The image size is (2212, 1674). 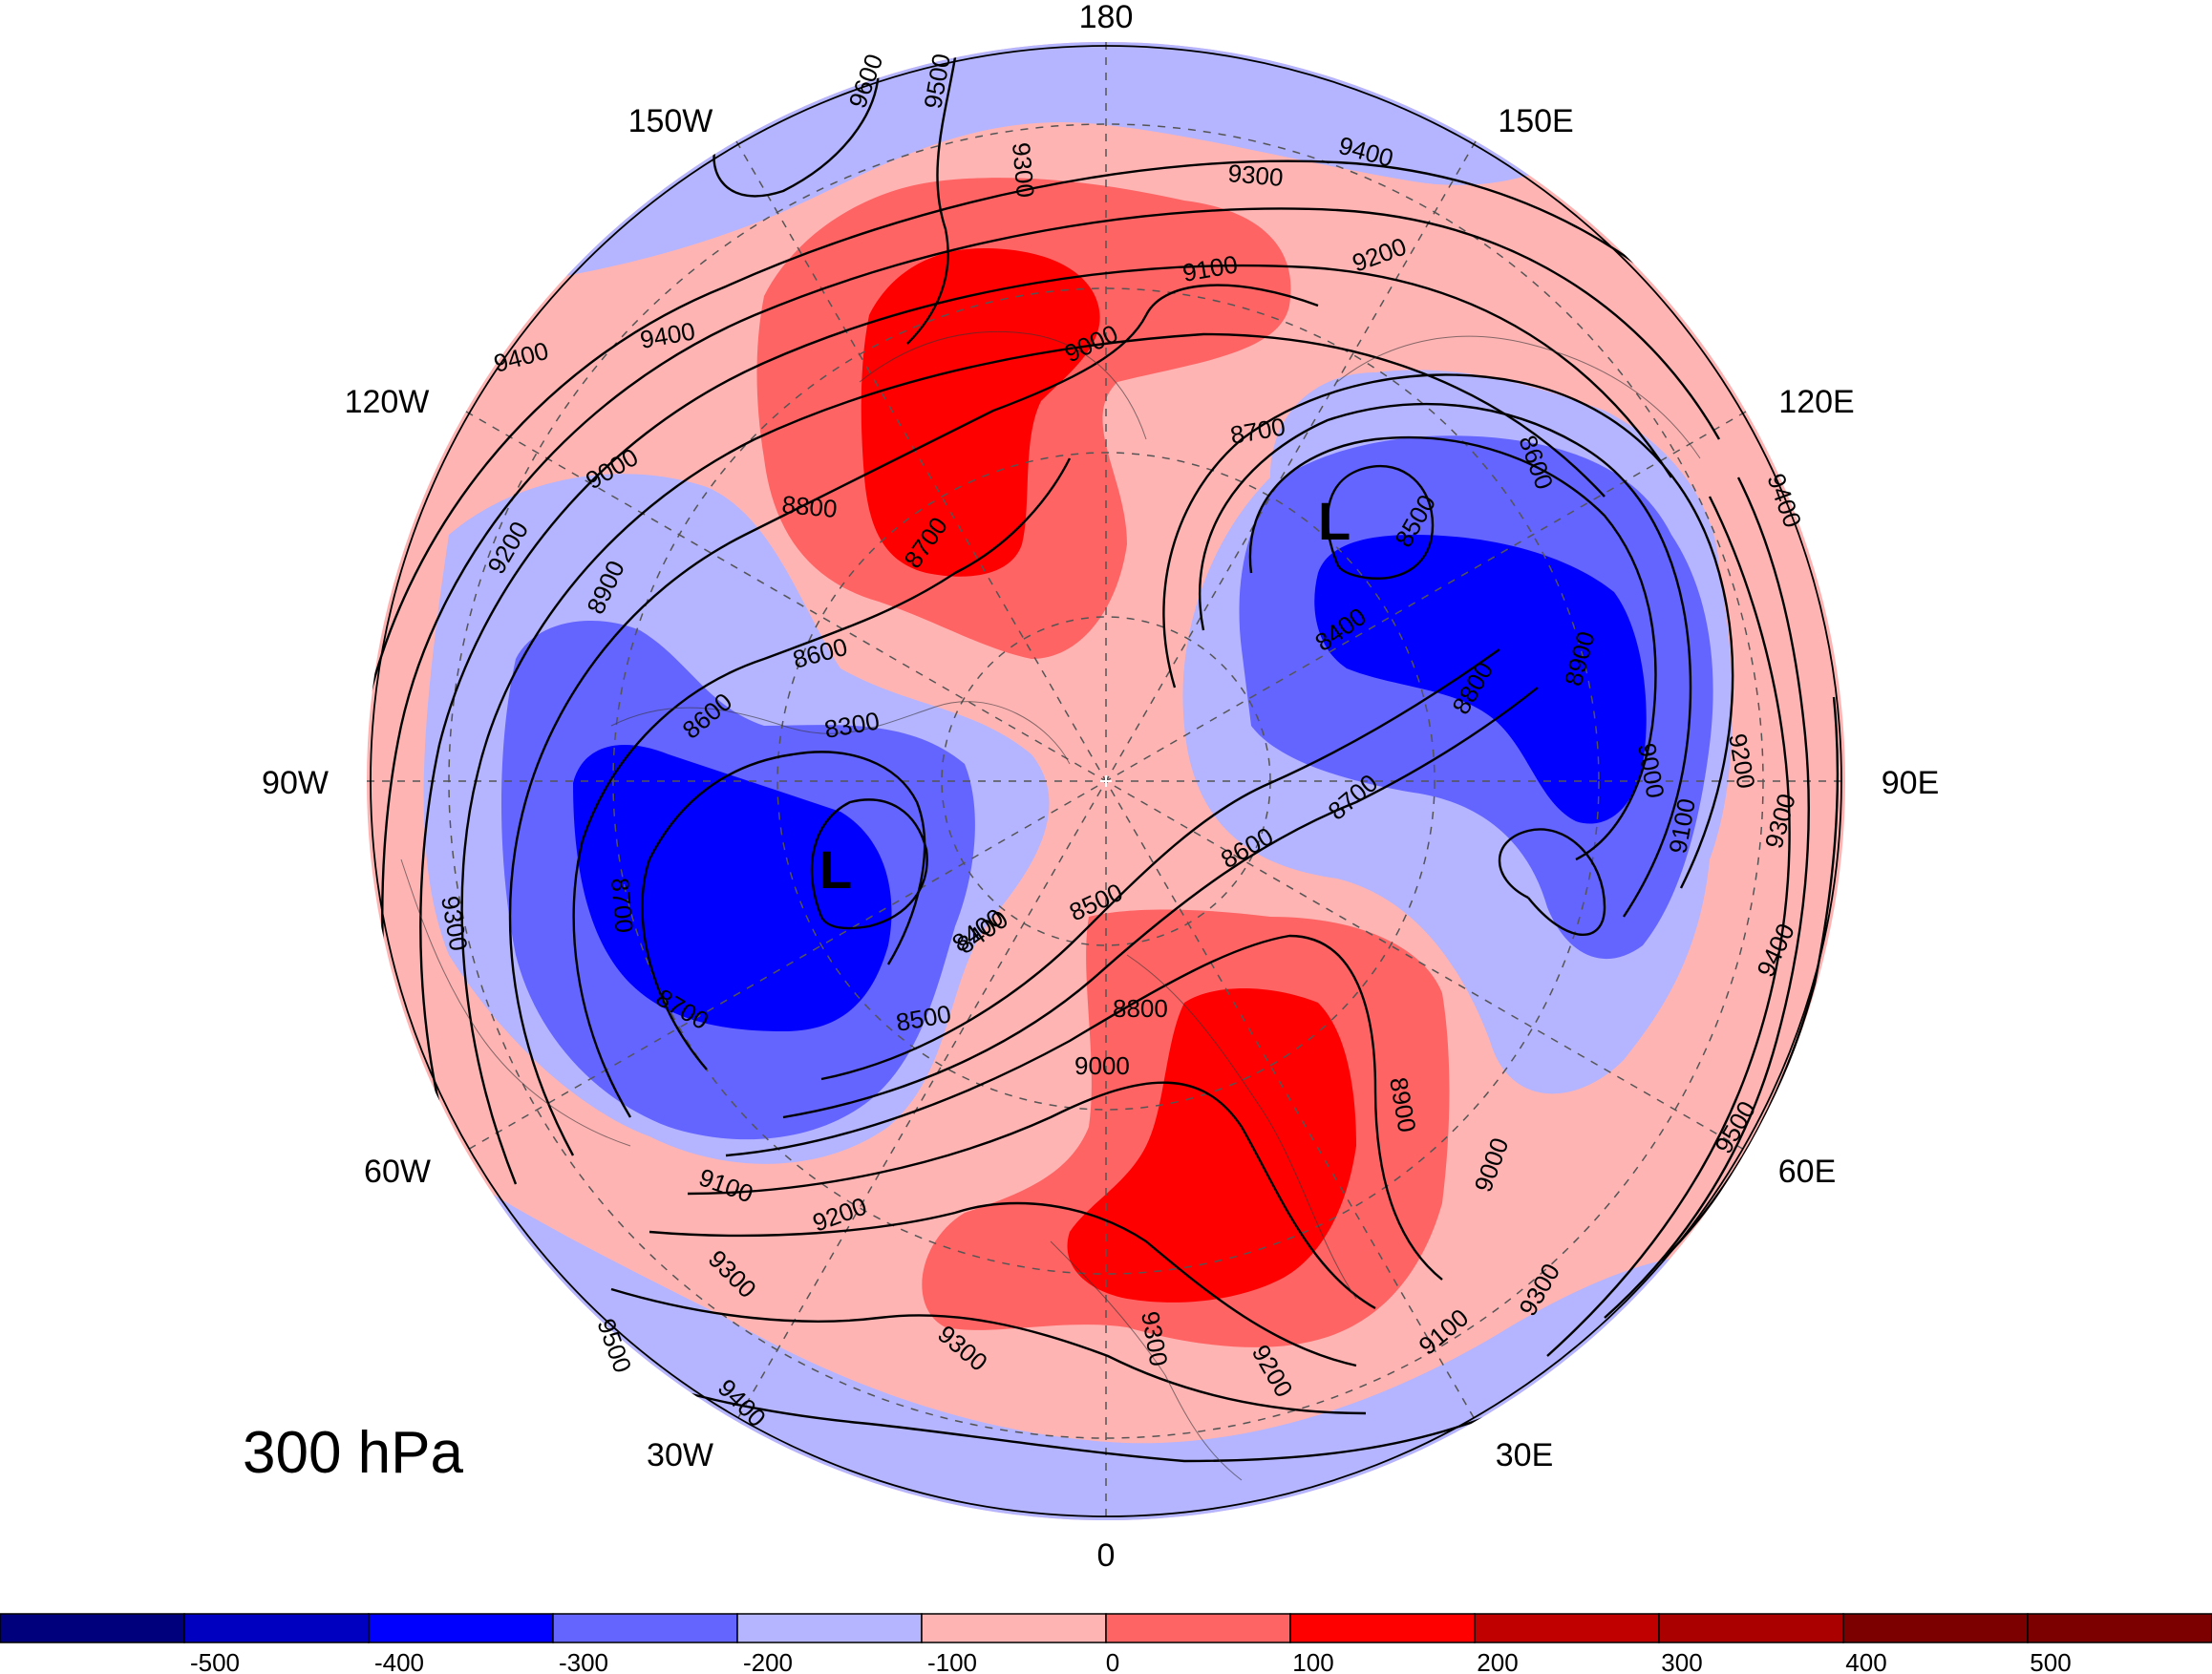 I want to click on lon-label-60w: 60W, so click(x=397, y=1172).